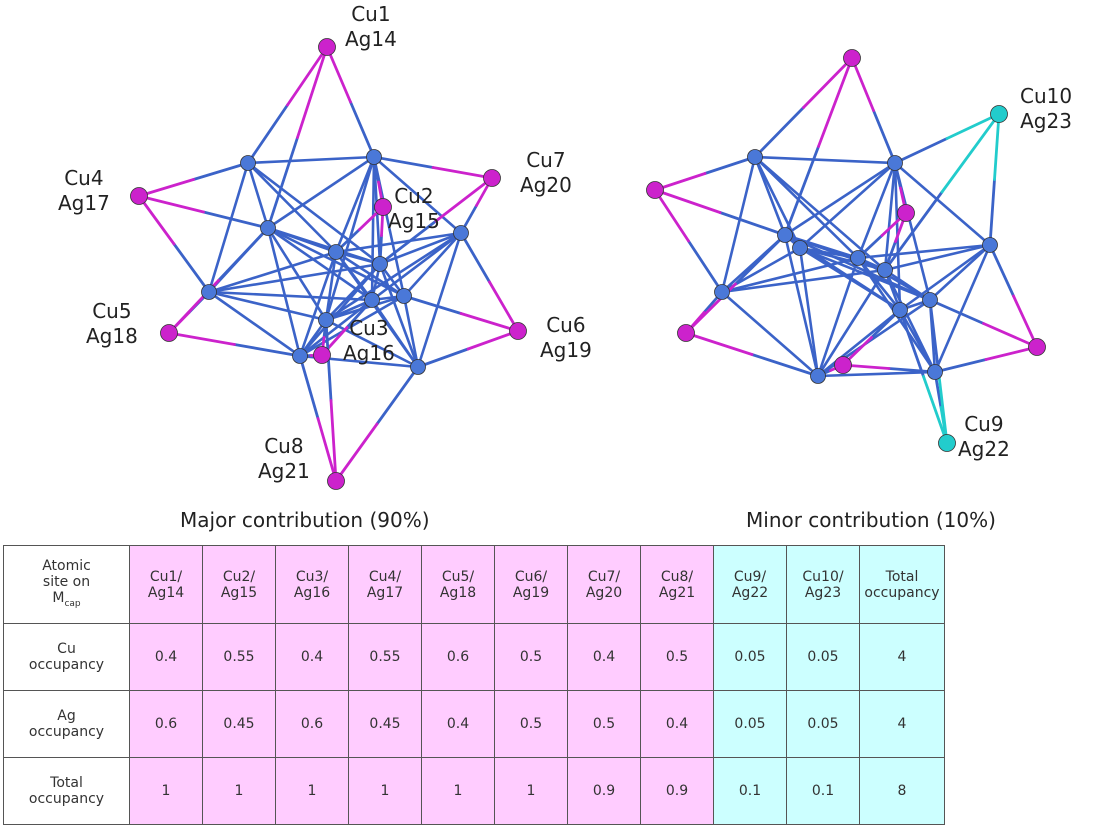  What do you see at coordinates (385, 724) in the screenshot?
I see `table-cell: 0.45` at bounding box center [385, 724].